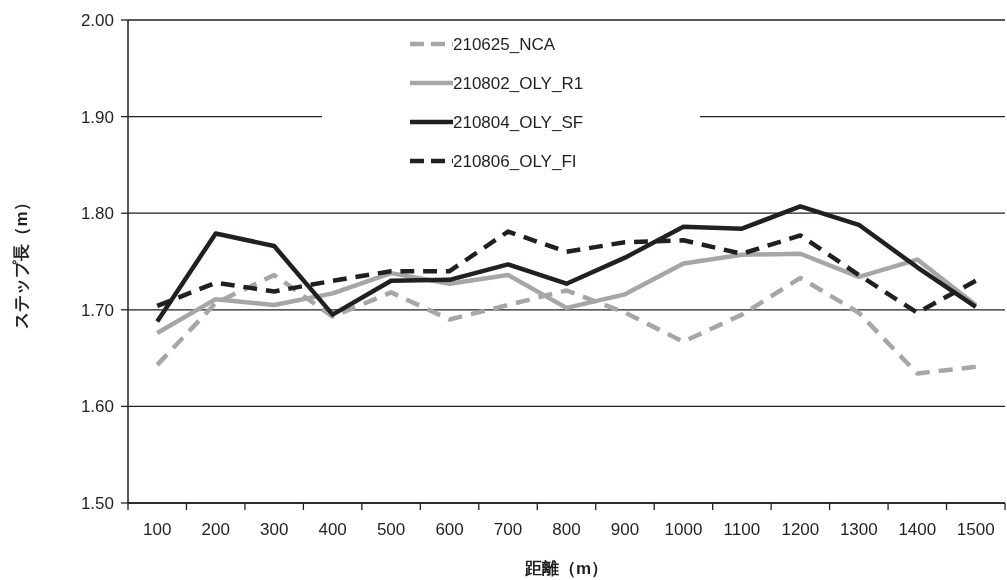 The width and height of the screenshot is (1007, 580). What do you see at coordinates (157, 529) in the screenshot?
I see `x-tick-label: 100` at bounding box center [157, 529].